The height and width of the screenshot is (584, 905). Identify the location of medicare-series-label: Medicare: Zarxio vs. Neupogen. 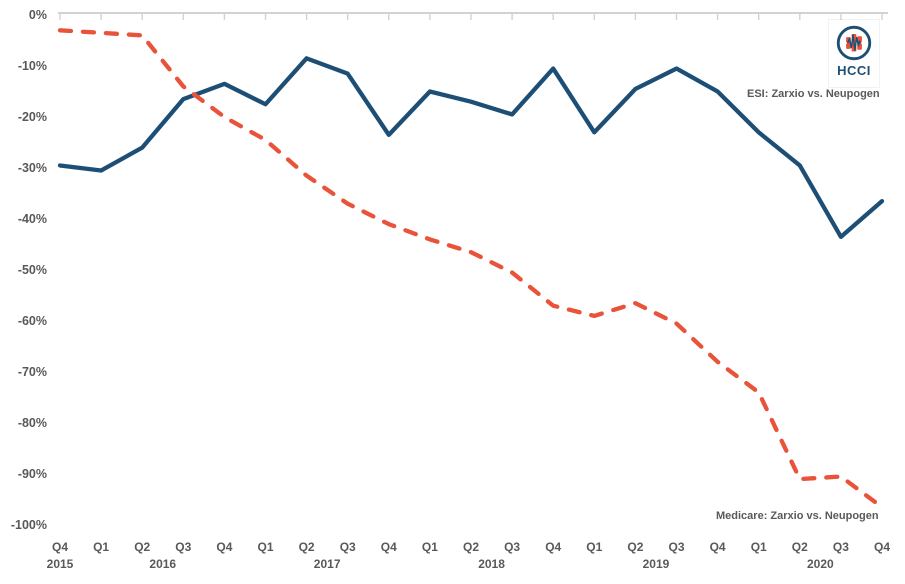
(797, 516).